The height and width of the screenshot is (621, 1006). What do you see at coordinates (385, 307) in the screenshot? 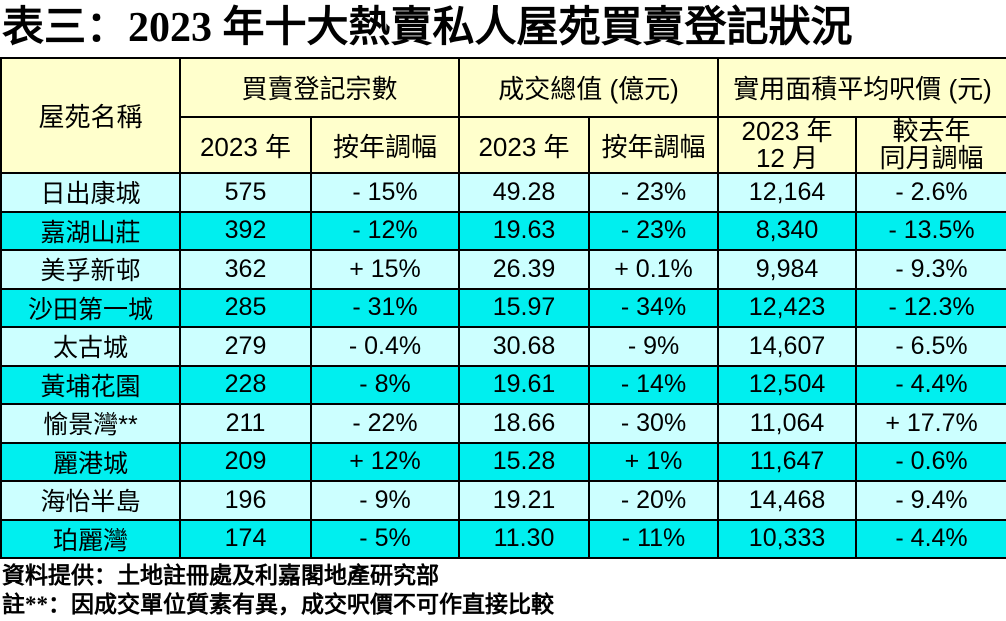
I see `registrations-change-cell: - 31%` at bounding box center [385, 307].